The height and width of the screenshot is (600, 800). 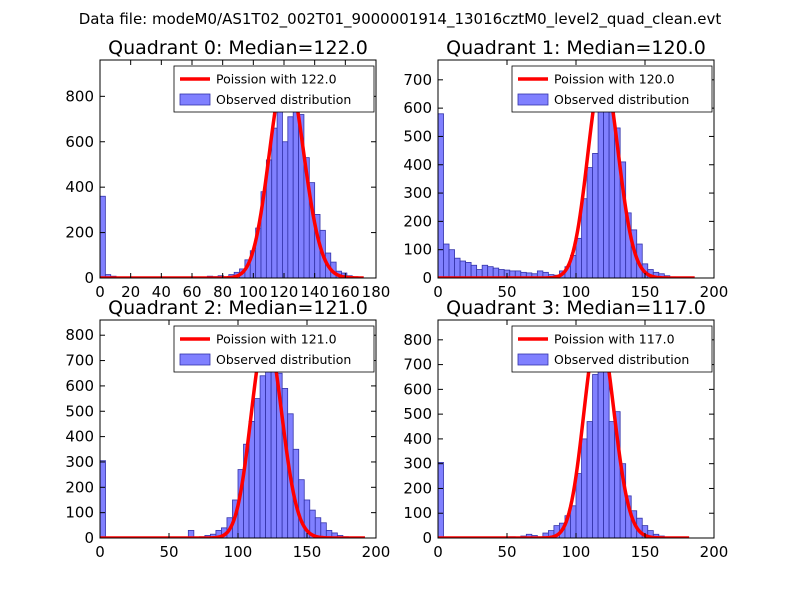 What do you see at coordinates (238, 308) in the screenshot?
I see `subplot-title: Quadrant 2: Median=121.0` at bounding box center [238, 308].